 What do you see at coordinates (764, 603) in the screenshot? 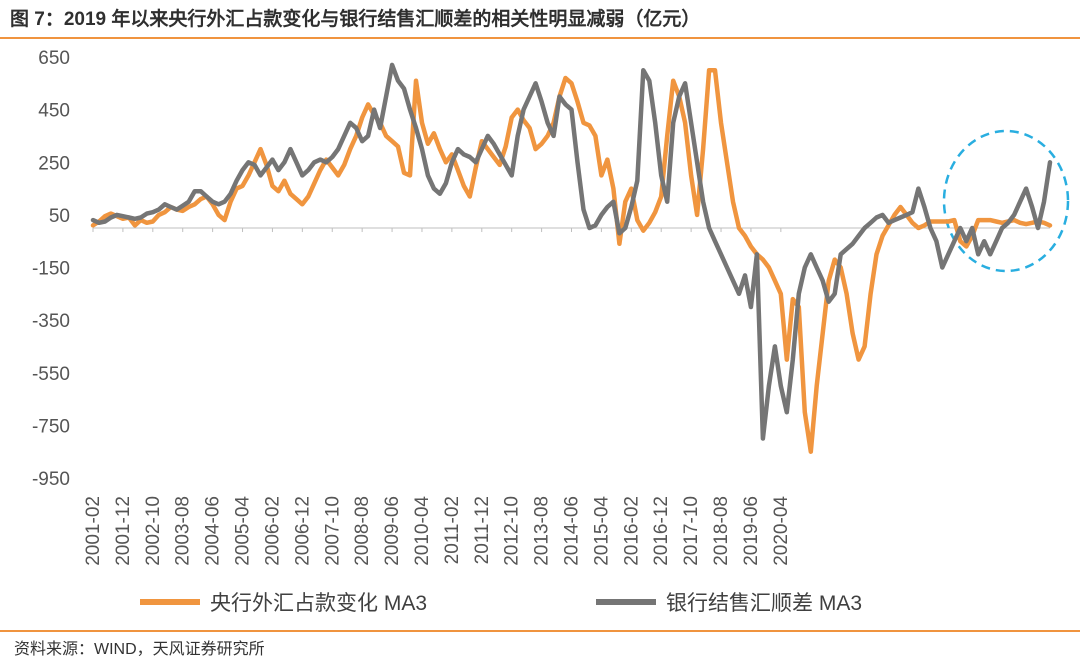
I see `legend-label: 银行结售汇顺差 MA3` at bounding box center [764, 603].